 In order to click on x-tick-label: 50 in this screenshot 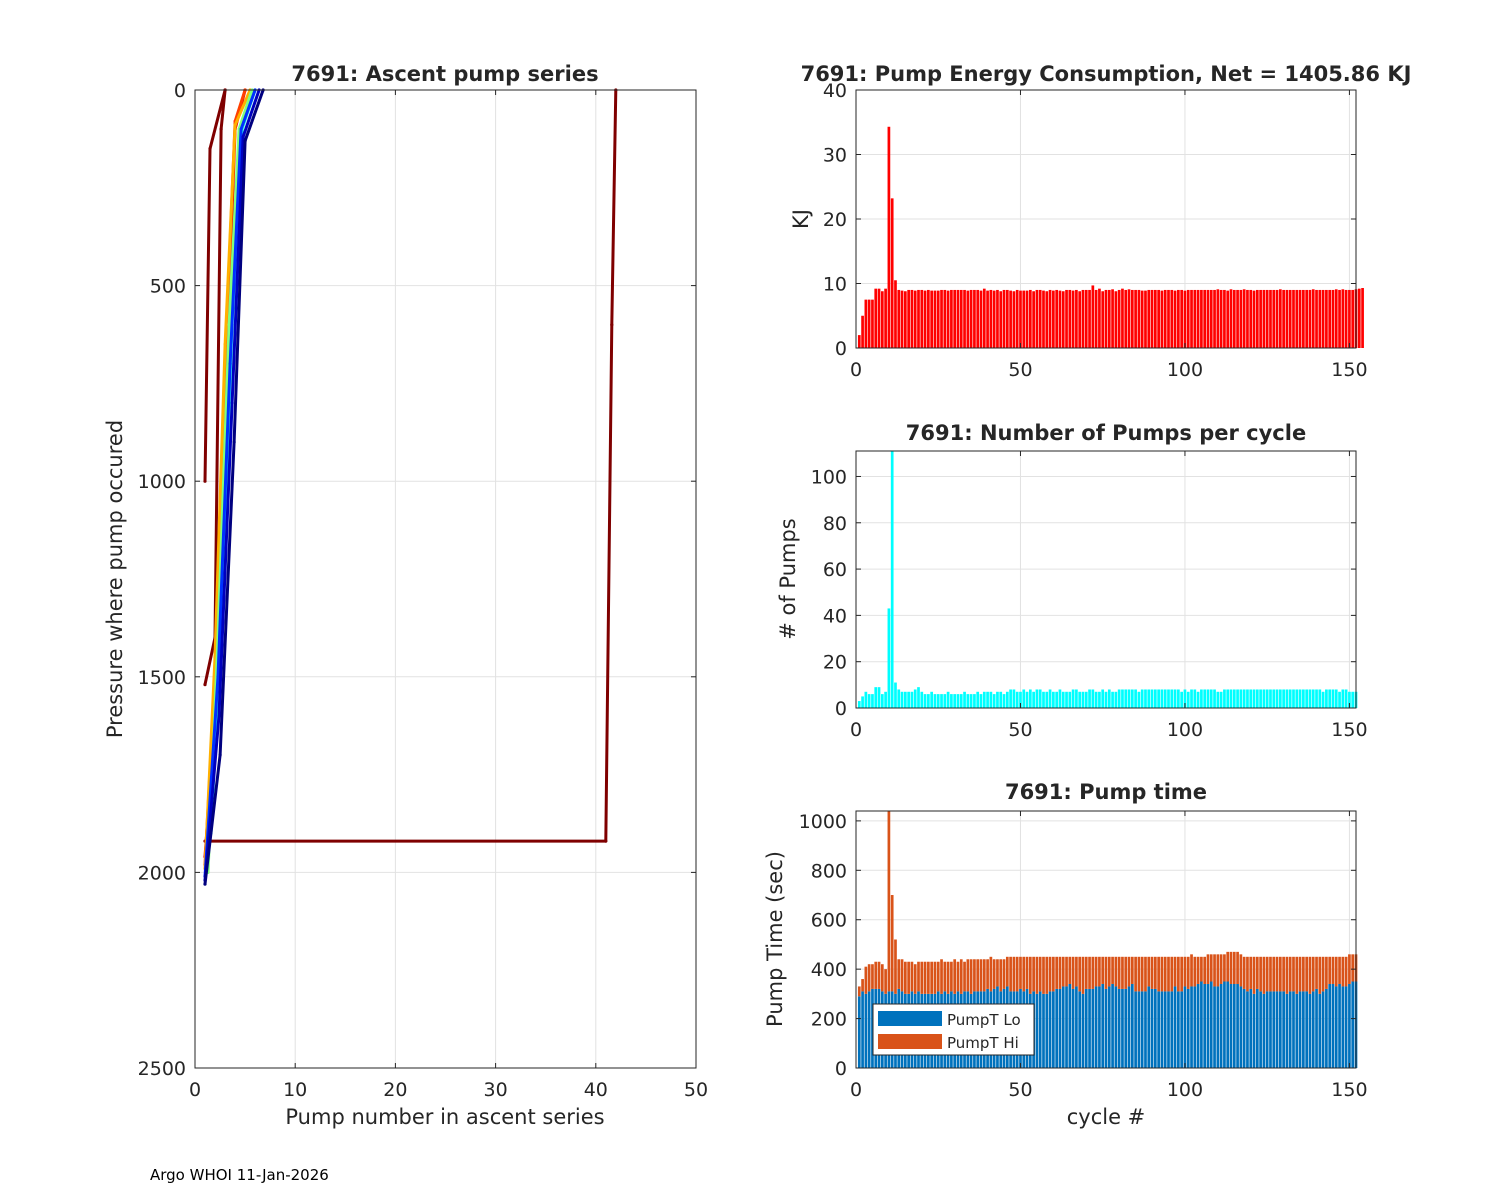, I will do `click(1020, 1090)`.